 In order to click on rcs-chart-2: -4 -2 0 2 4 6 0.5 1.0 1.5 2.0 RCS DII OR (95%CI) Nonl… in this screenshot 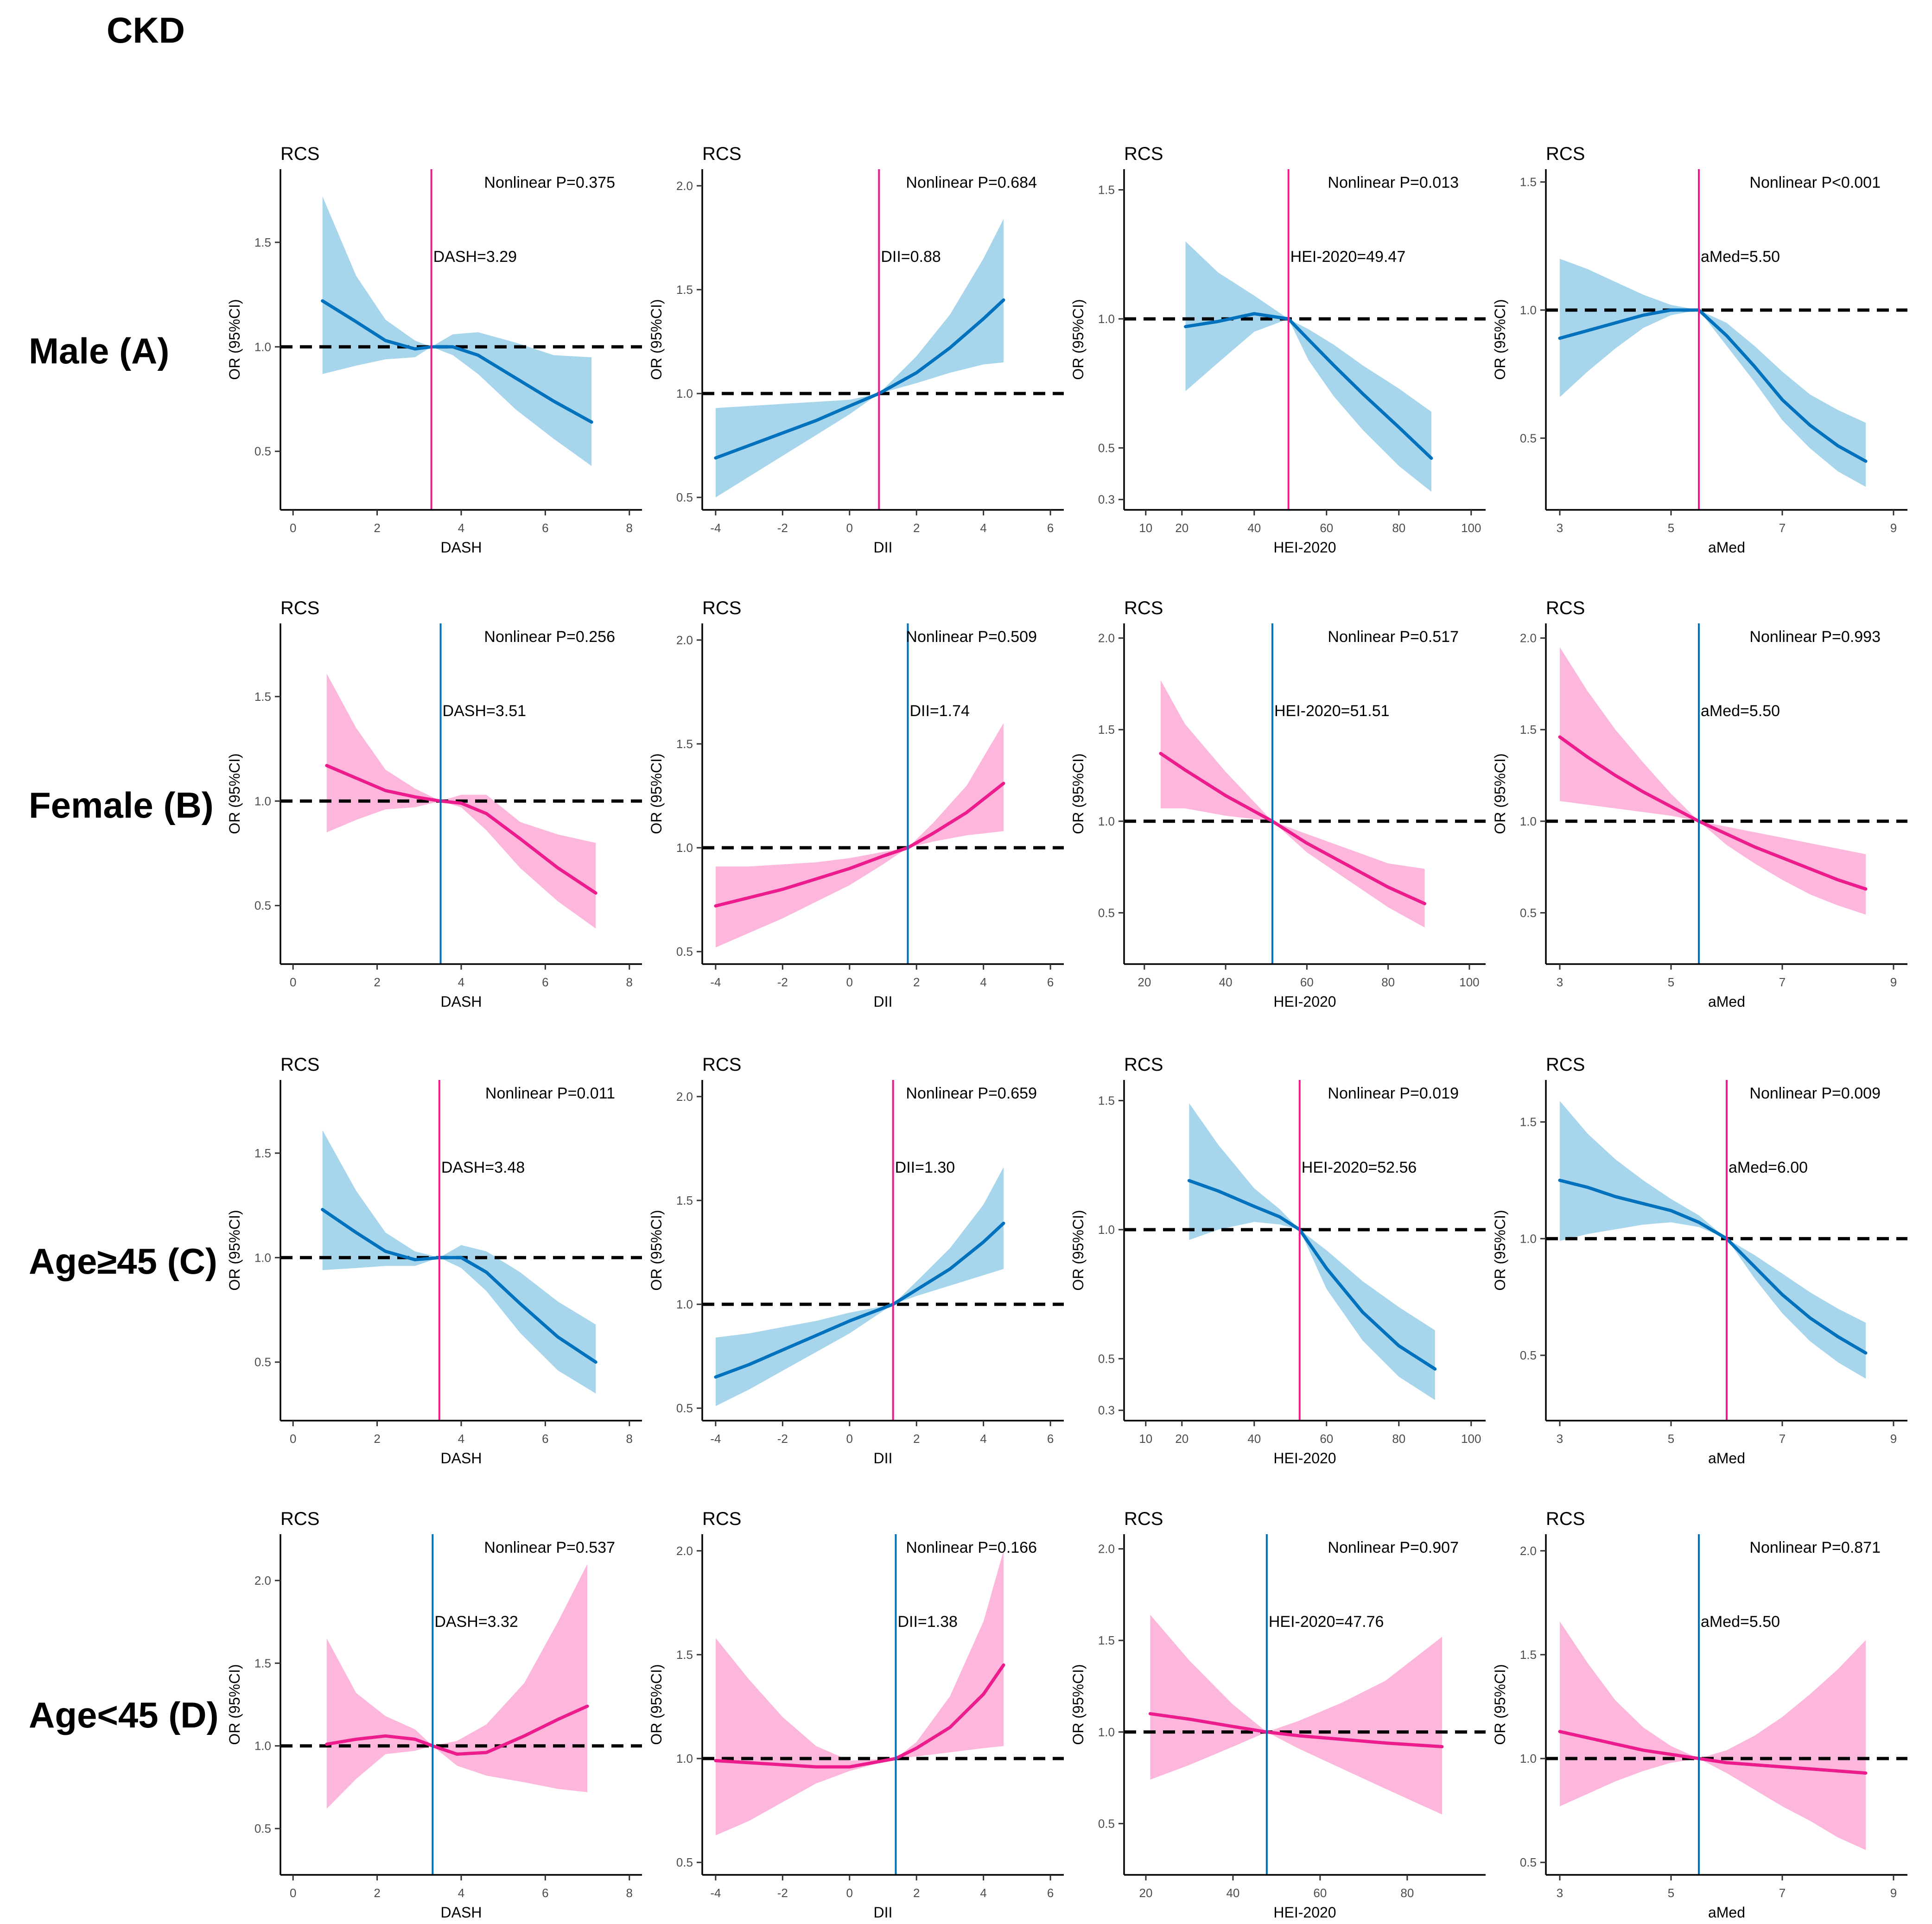, I will do `click(856, 350)`.